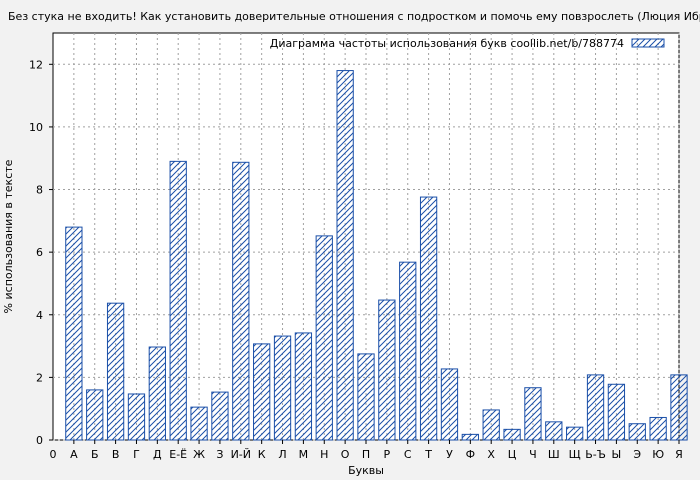  What do you see at coordinates (241, 301) in the screenshot?
I see `bar-И-Й` at bounding box center [241, 301].